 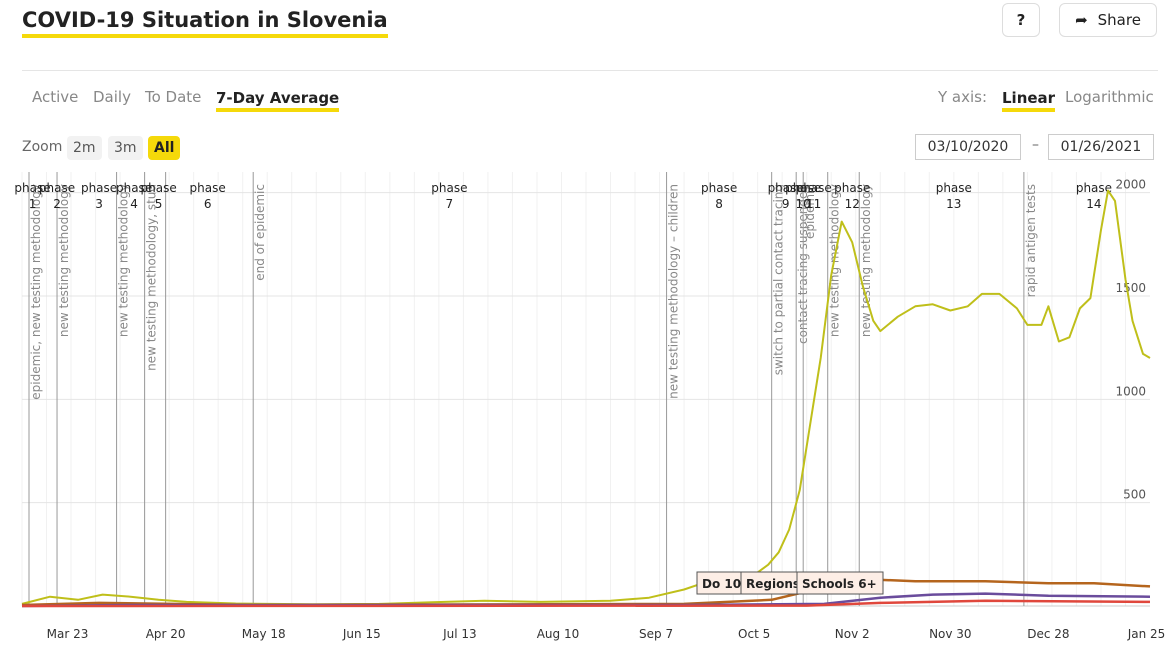 What do you see at coordinates (450, 204) in the screenshot?
I see `phase-number: 7` at bounding box center [450, 204].